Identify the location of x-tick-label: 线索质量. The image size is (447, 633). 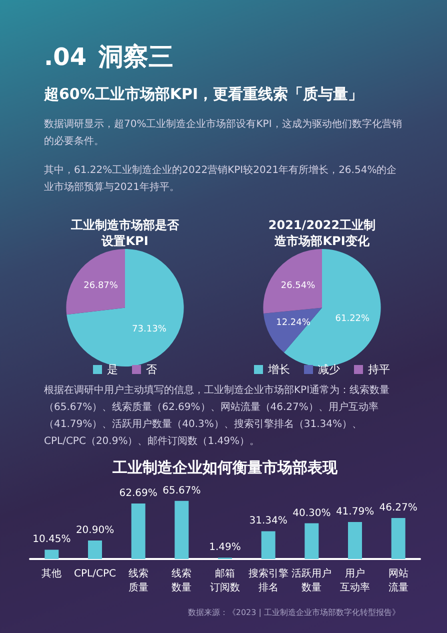
(138, 581).